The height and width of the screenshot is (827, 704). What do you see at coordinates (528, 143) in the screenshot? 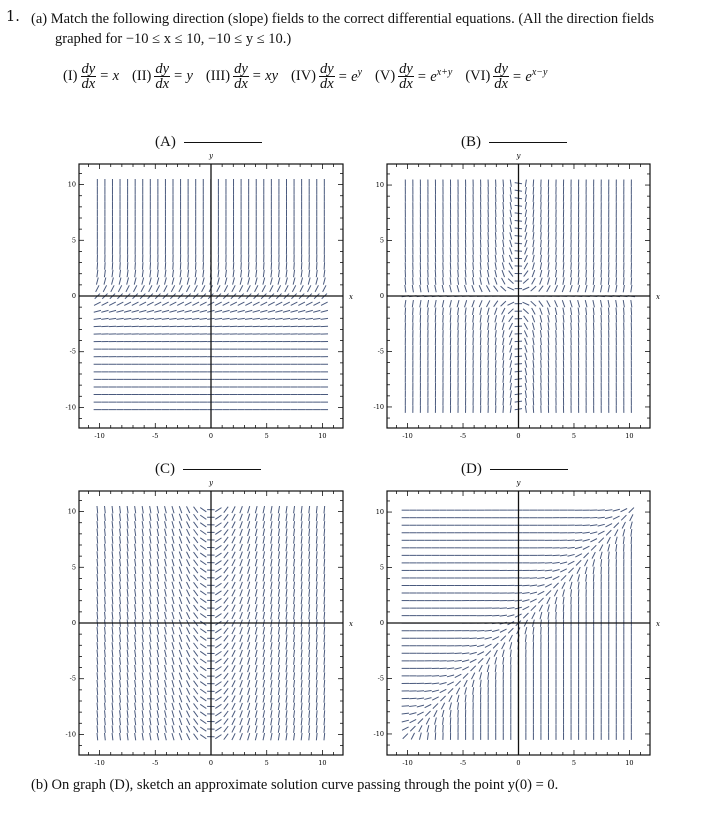
I see `graph-b-answer-blank` at bounding box center [528, 143].